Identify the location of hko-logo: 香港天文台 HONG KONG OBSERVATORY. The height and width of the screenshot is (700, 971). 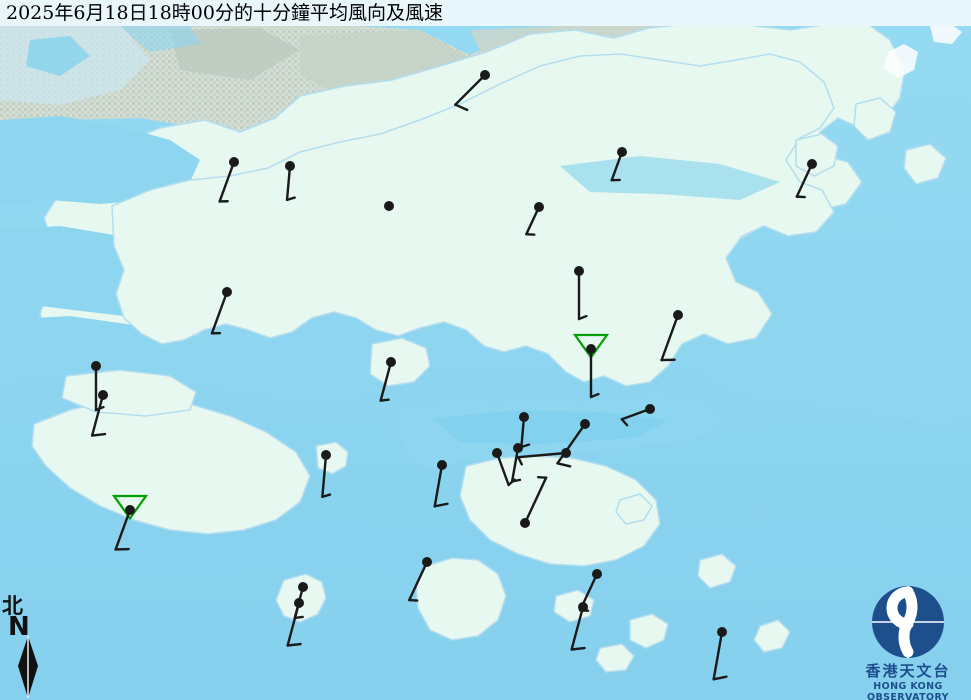
(908, 642).